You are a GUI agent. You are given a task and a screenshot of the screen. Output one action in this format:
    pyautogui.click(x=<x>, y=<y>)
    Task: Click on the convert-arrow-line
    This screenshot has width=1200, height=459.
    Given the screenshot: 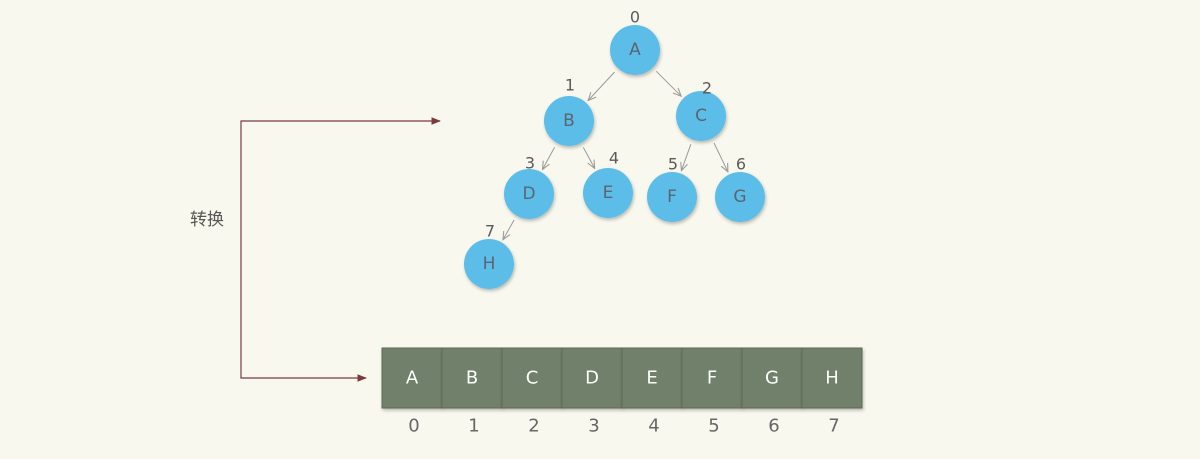 What is the action you would take?
    pyautogui.click(x=340, y=249)
    